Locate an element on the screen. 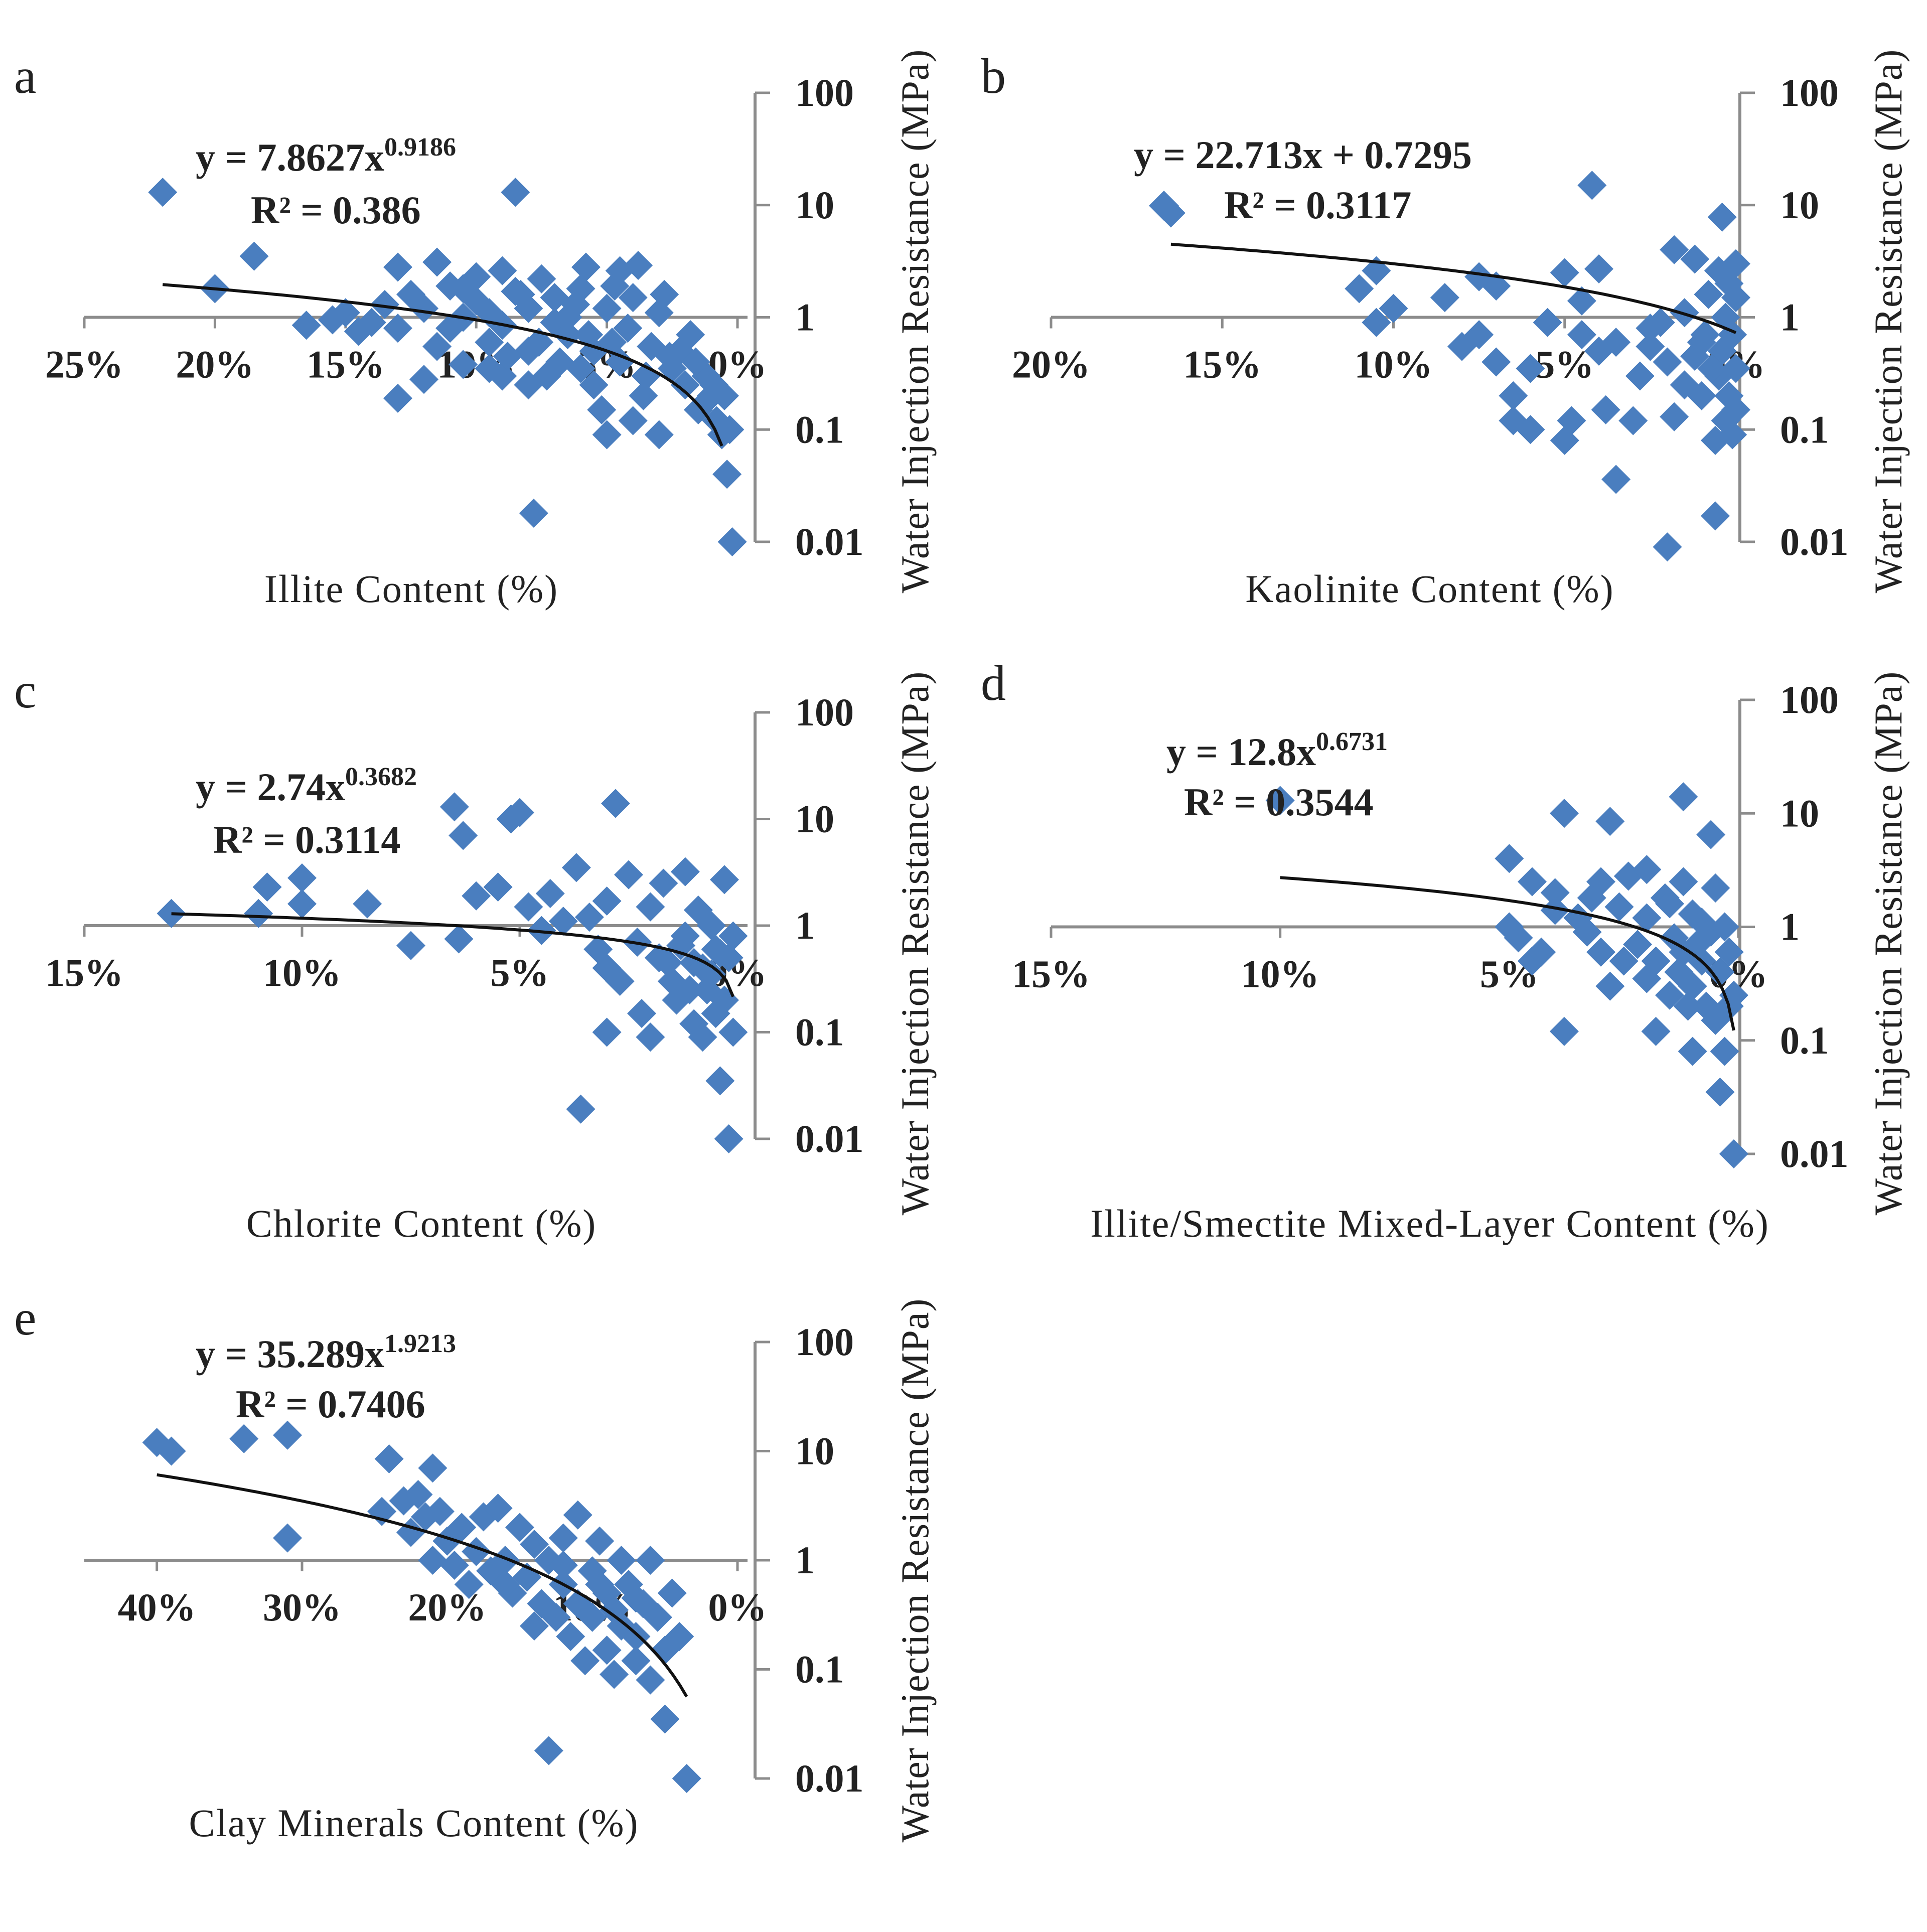 The width and height of the screenshot is (1927, 1932). equation-base: y = 12.8x is located at coordinates (1241, 752).